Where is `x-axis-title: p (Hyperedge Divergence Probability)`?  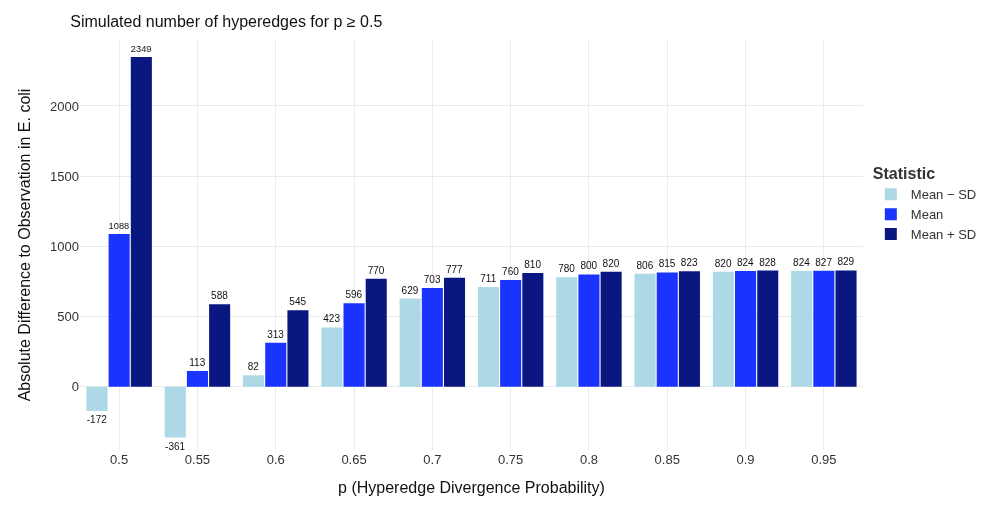
x-axis-title: p (Hyperedge Divergence Probability) is located at coordinates (471, 487).